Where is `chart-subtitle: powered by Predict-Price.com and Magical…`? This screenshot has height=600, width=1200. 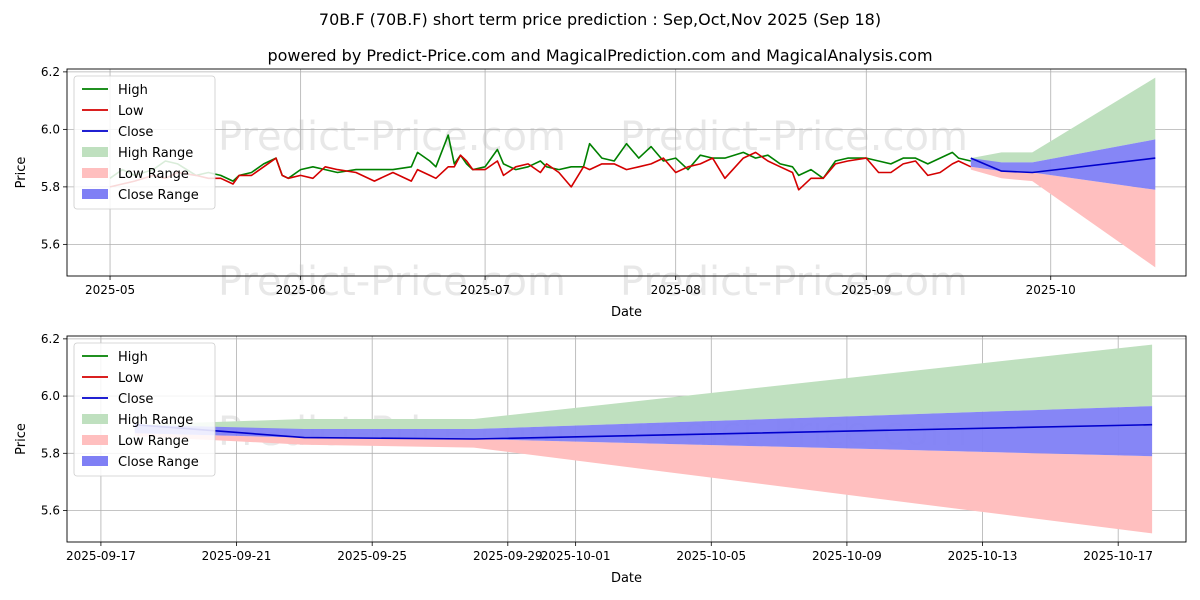
chart-subtitle: powered by Predict-Price.com and Magical… is located at coordinates (600, 55).